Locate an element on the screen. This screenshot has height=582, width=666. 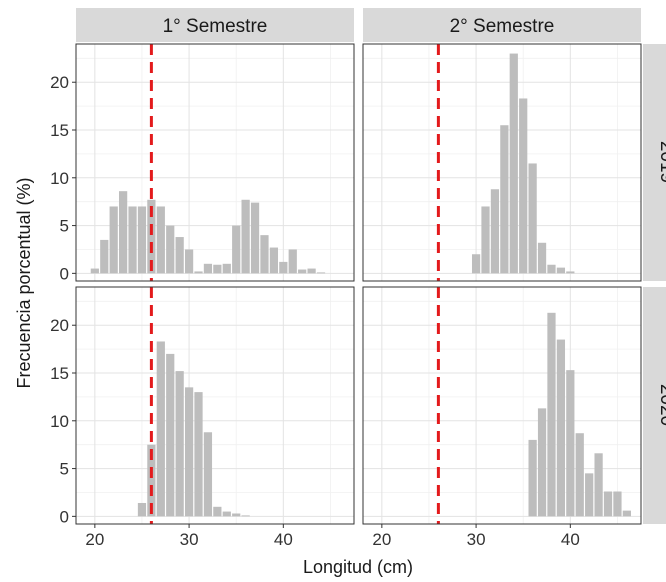
strip-label-row-2: 2020 is located at coordinates (661, 405).